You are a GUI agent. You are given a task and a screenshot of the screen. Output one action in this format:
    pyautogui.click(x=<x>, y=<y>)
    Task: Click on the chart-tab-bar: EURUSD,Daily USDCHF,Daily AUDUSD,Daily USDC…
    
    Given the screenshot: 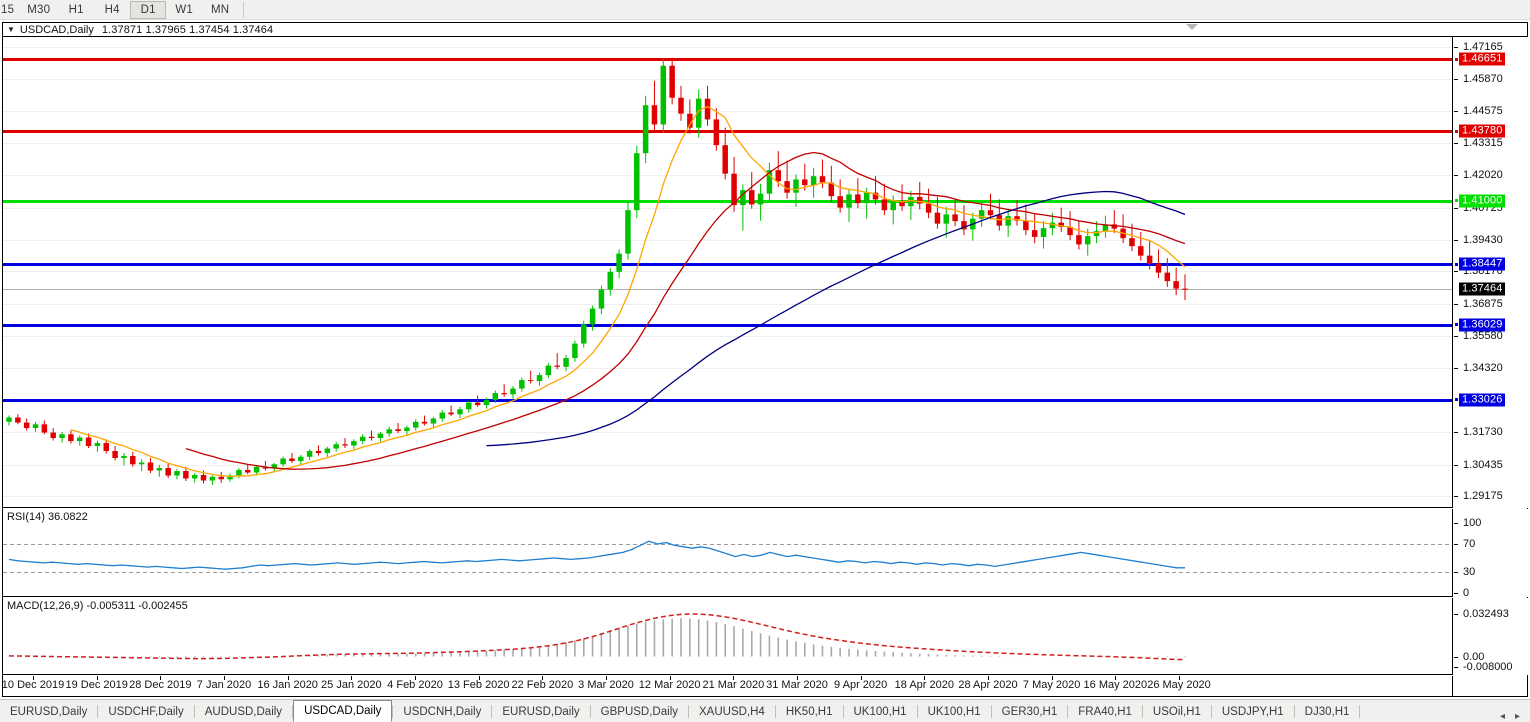 What is the action you would take?
    pyautogui.click(x=765, y=710)
    